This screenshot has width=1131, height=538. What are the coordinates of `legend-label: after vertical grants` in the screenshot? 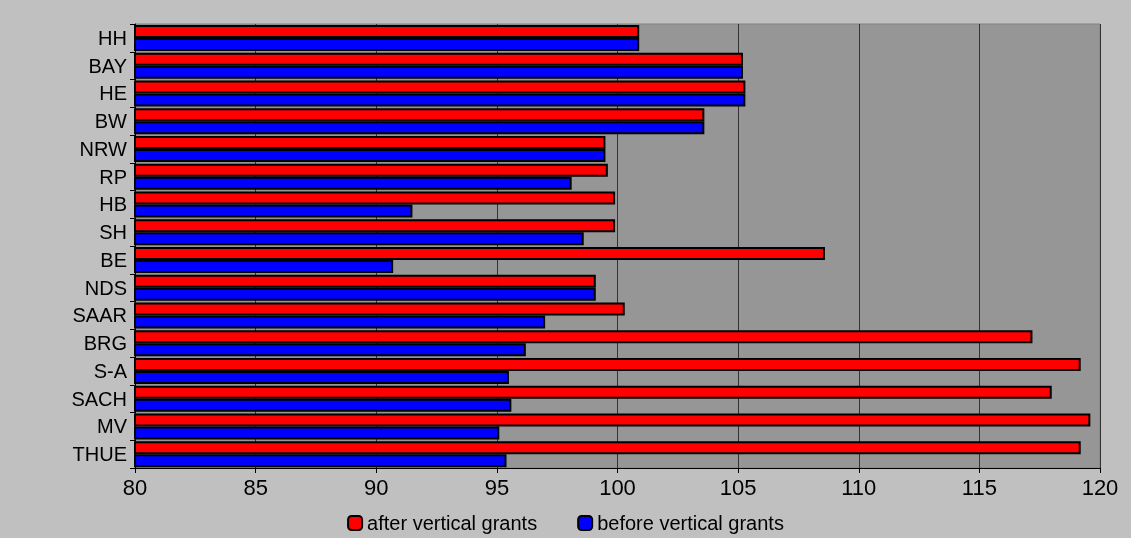 It's located at (452, 523).